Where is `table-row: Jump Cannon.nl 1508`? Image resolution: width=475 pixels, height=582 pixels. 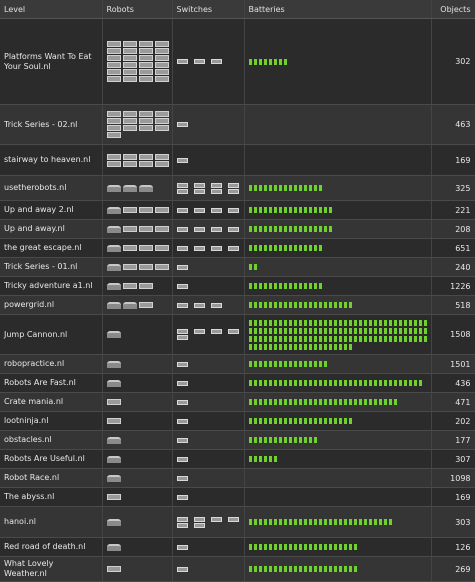 table-row: Jump Cannon.nl 1508 is located at coordinates (237, 334).